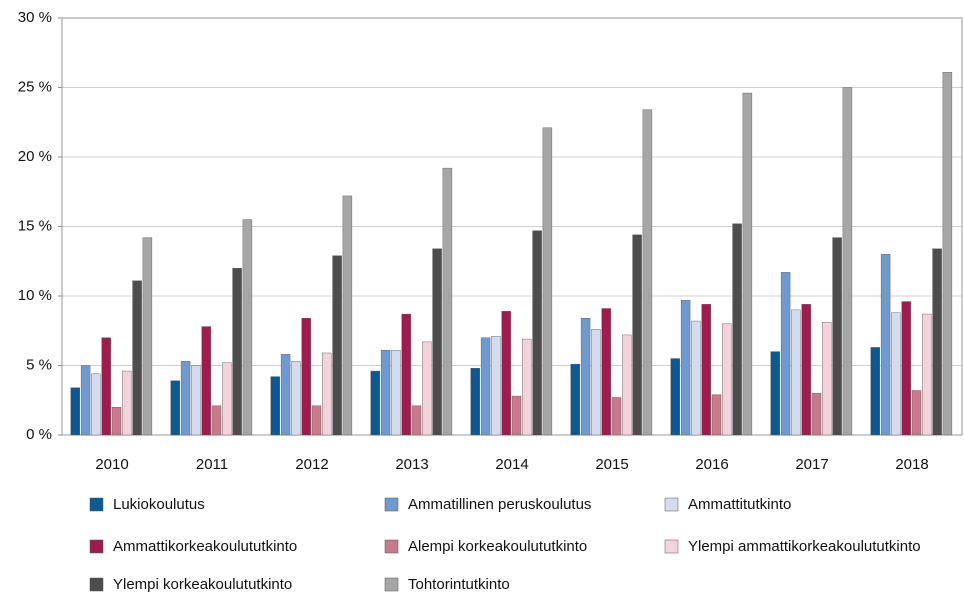 The height and width of the screenshot is (601, 964). What do you see at coordinates (159, 504) in the screenshot?
I see `legend-label: Lukiokoulutus` at bounding box center [159, 504].